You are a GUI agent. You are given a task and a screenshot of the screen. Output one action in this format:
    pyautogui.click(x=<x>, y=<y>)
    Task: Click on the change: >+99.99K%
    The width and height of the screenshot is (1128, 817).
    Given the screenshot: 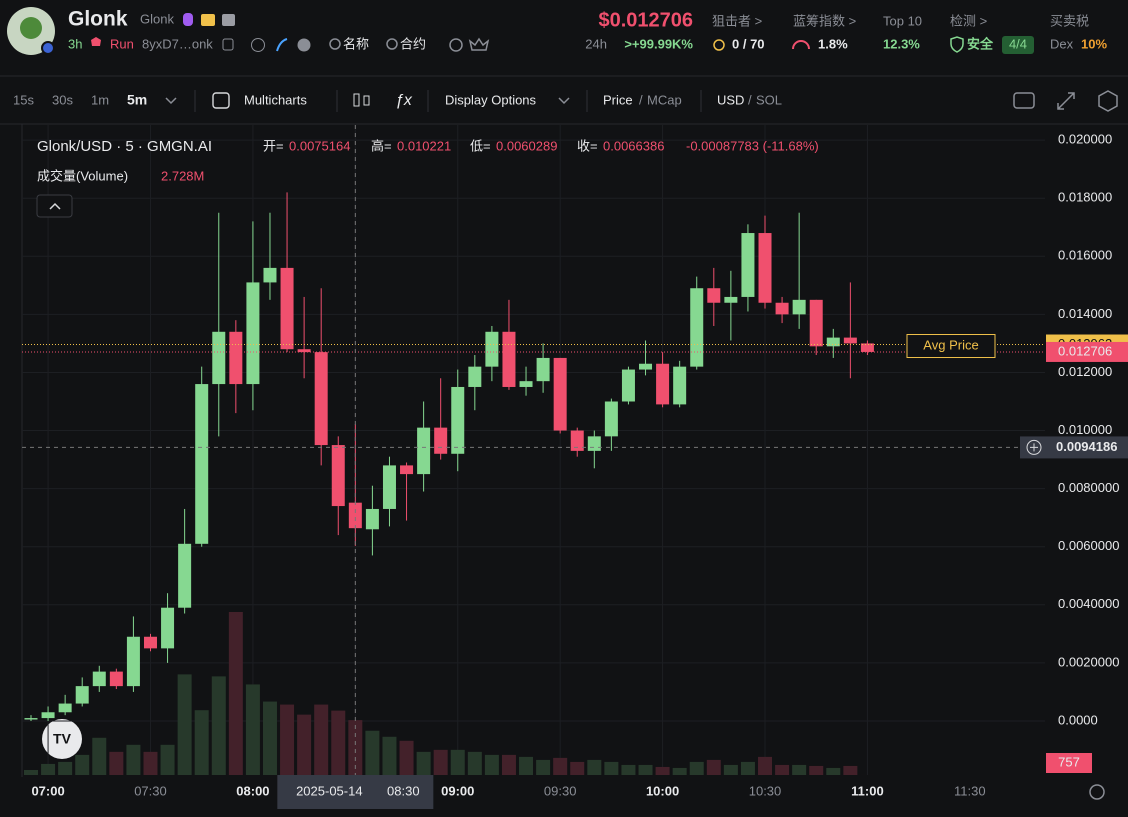 What is the action you would take?
    pyautogui.click(x=658, y=43)
    